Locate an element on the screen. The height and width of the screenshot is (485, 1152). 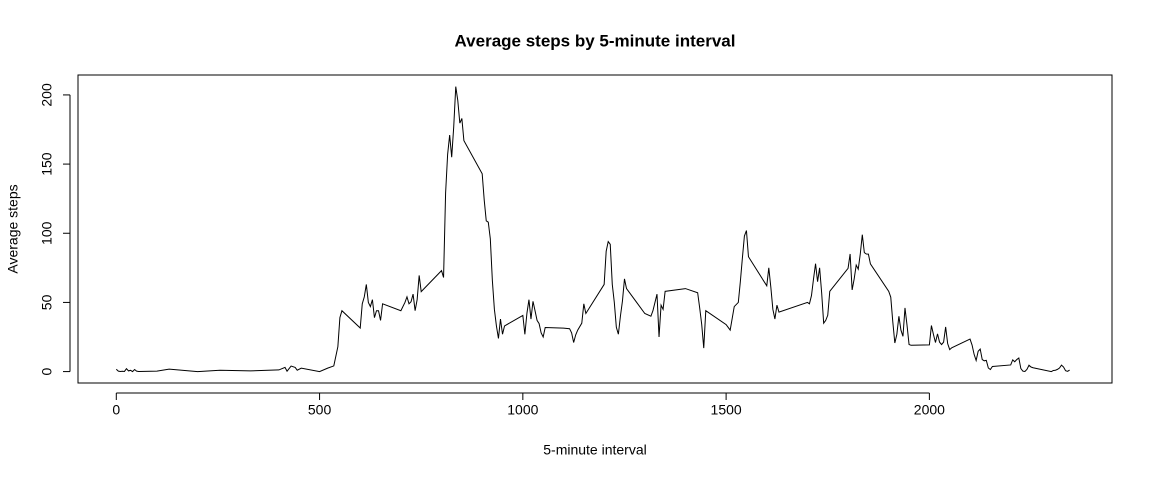
y-tick-label: 0 is located at coordinates (47, 371).